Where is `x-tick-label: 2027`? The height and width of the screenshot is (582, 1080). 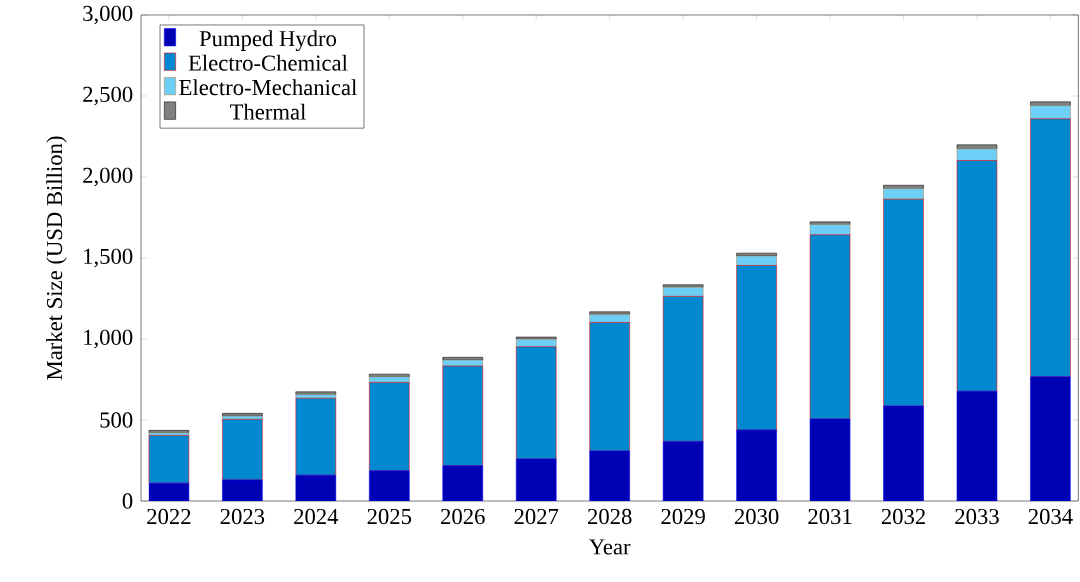
x-tick-label: 2027 is located at coordinates (536, 516).